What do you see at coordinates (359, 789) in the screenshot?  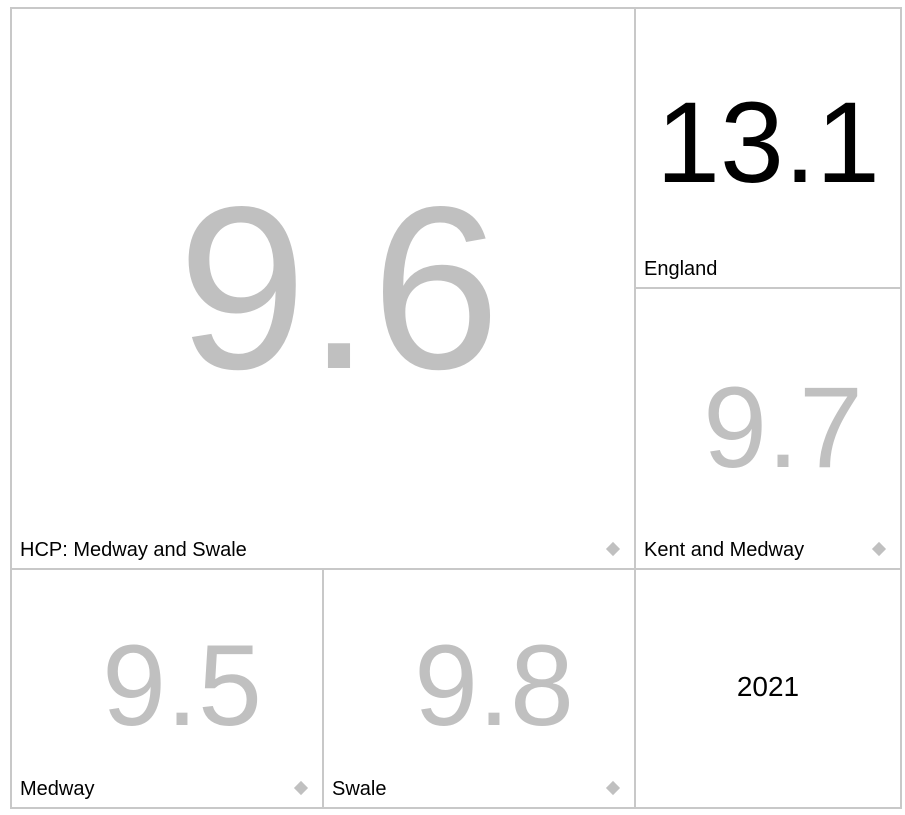 I see `kpi-label: Swale` at bounding box center [359, 789].